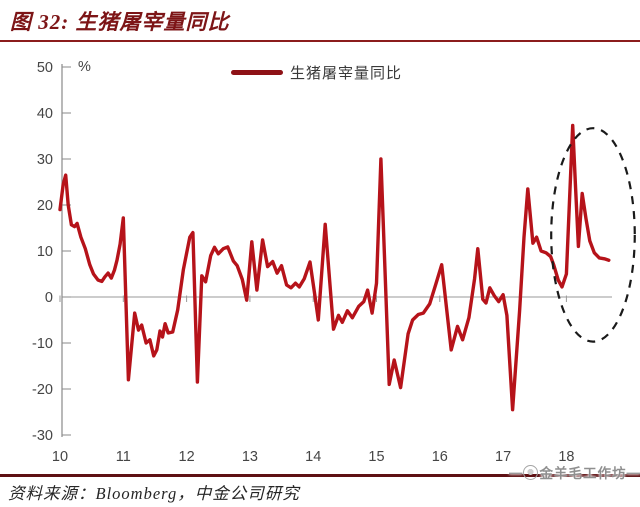 The height and width of the screenshot is (507, 640). Describe the element at coordinates (503, 457) in the screenshot. I see `x-axis-label: 17` at that location.